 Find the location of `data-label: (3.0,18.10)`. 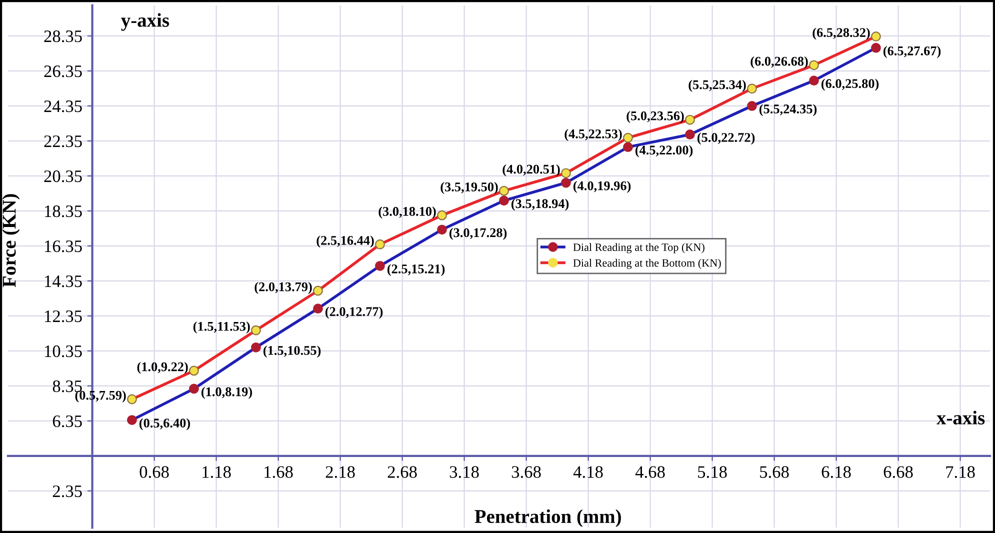

data-label: (3.0,18.10) is located at coordinates (407, 212).